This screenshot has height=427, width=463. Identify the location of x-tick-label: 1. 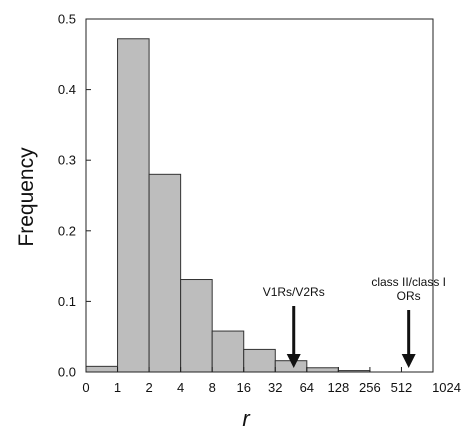
(117, 387).